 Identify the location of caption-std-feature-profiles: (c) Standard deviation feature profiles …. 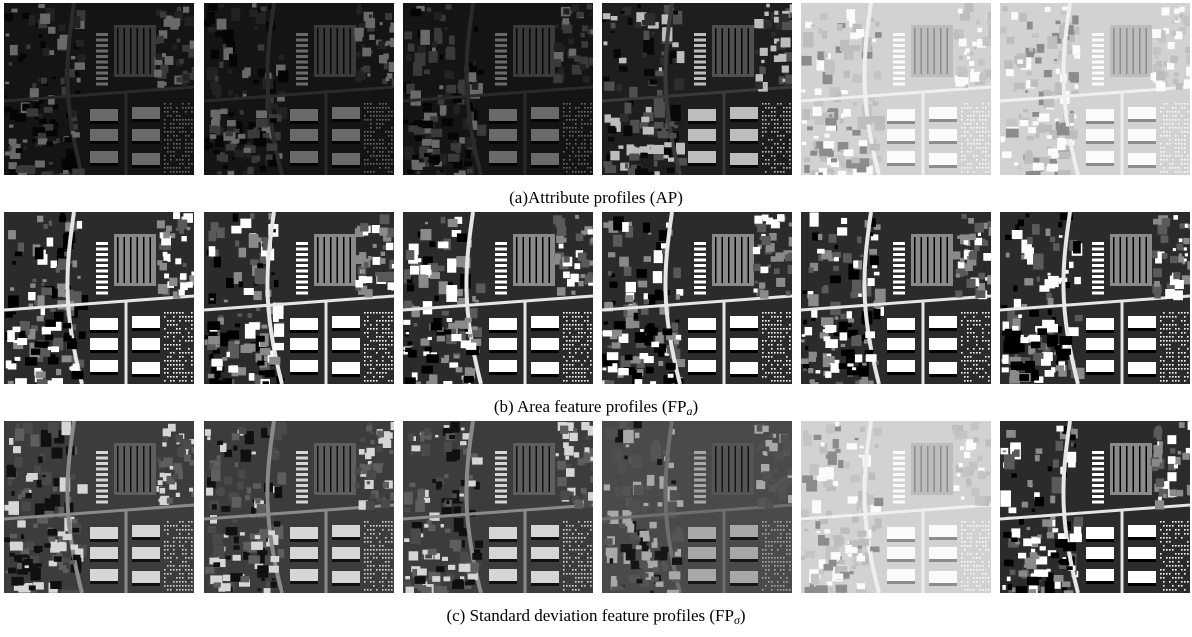
(596, 616).